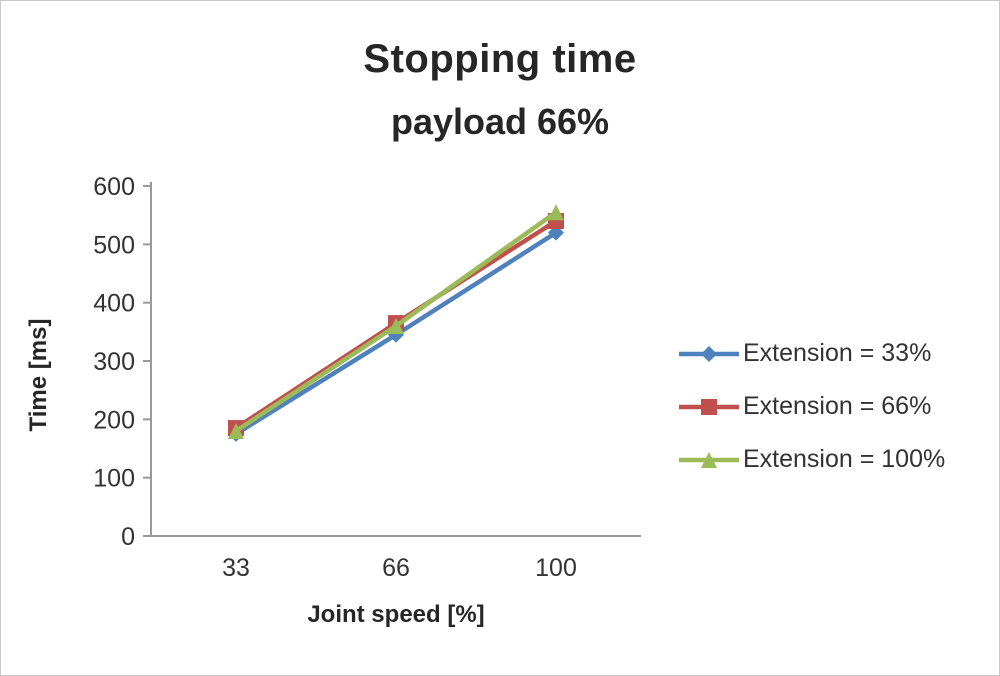 Image resolution: width=1000 pixels, height=676 pixels. I want to click on legend-label: Extension = 66%, so click(837, 406).